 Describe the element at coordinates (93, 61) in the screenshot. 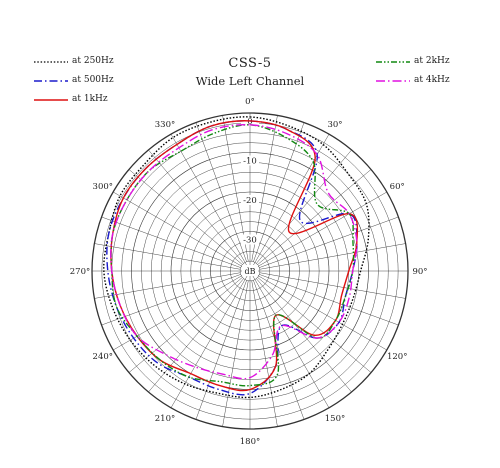

I see `legend-label-250hz: at 250Hz` at that location.